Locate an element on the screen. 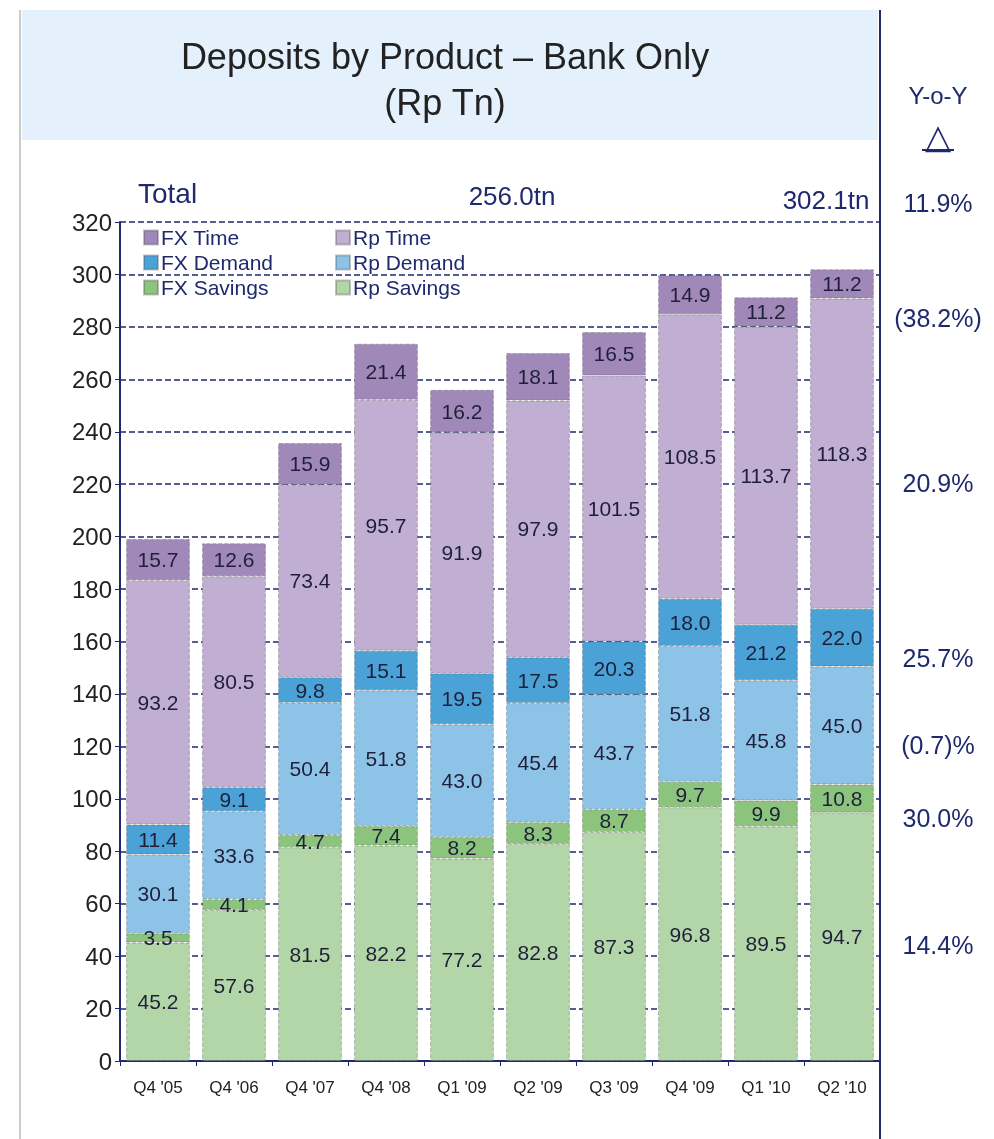 This screenshot has height=1139, width=994. data-label: 20.3 is located at coordinates (614, 668).